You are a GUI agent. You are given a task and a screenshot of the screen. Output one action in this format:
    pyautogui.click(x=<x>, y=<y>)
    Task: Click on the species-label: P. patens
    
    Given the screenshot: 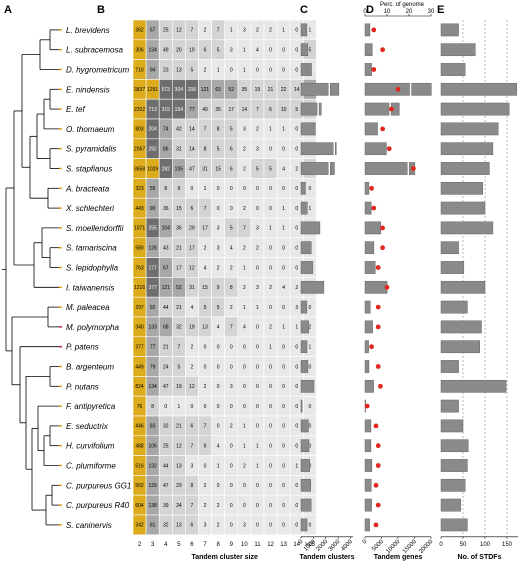 What is the action you would take?
    pyautogui.click(x=82, y=347)
    